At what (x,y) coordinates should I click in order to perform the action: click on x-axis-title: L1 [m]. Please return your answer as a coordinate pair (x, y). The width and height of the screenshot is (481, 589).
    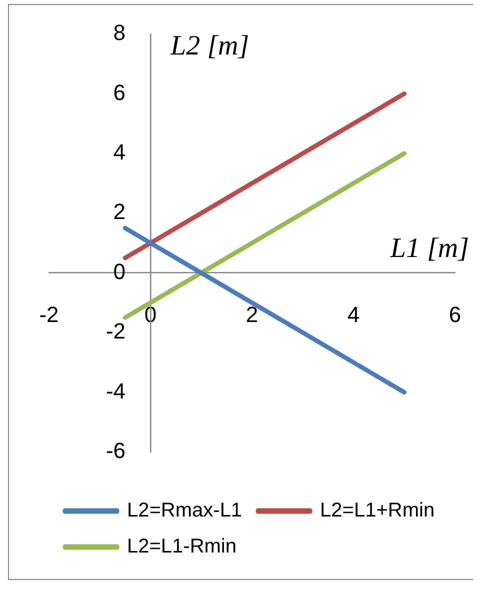
    Looking at the image, I should click on (429, 248).